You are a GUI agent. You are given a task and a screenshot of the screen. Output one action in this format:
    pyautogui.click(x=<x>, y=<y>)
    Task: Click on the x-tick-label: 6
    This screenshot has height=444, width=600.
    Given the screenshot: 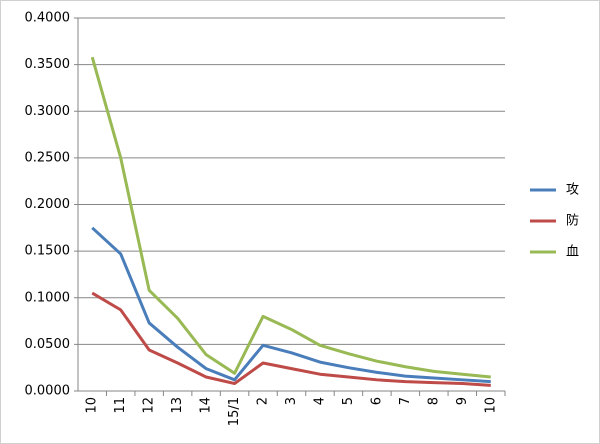 What is the action you would take?
    pyautogui.click(x=376, y=401)
    